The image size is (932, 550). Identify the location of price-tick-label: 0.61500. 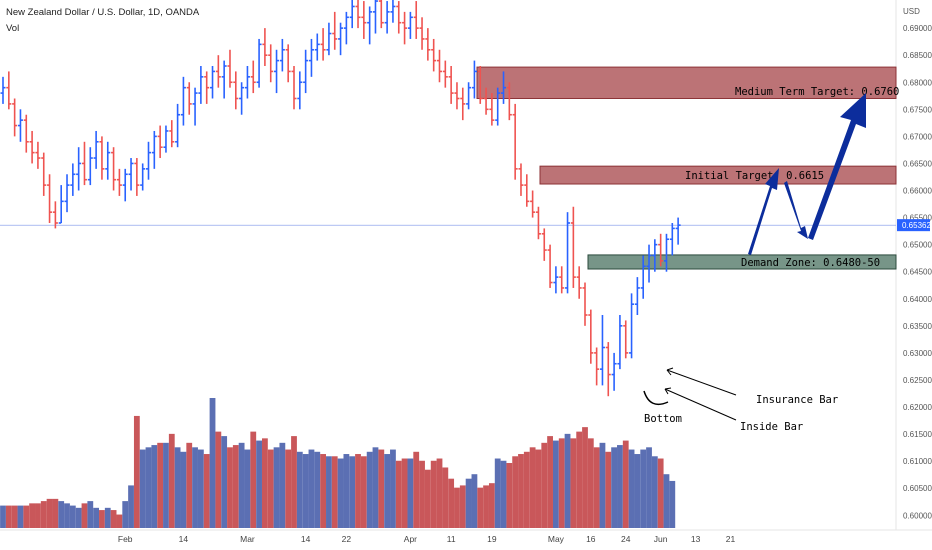
(917, 434).